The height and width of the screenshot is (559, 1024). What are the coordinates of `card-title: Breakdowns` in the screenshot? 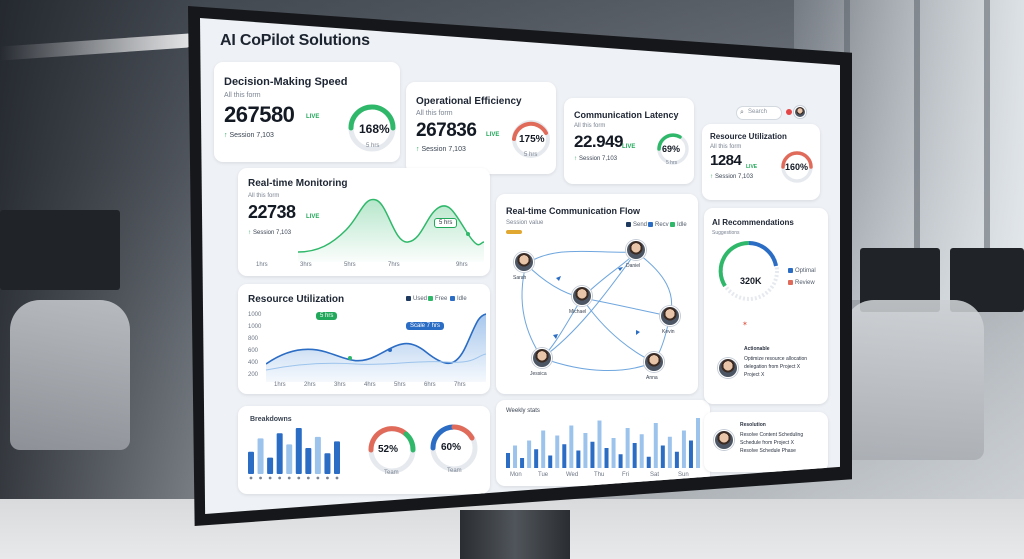 It's located at (271, 419).